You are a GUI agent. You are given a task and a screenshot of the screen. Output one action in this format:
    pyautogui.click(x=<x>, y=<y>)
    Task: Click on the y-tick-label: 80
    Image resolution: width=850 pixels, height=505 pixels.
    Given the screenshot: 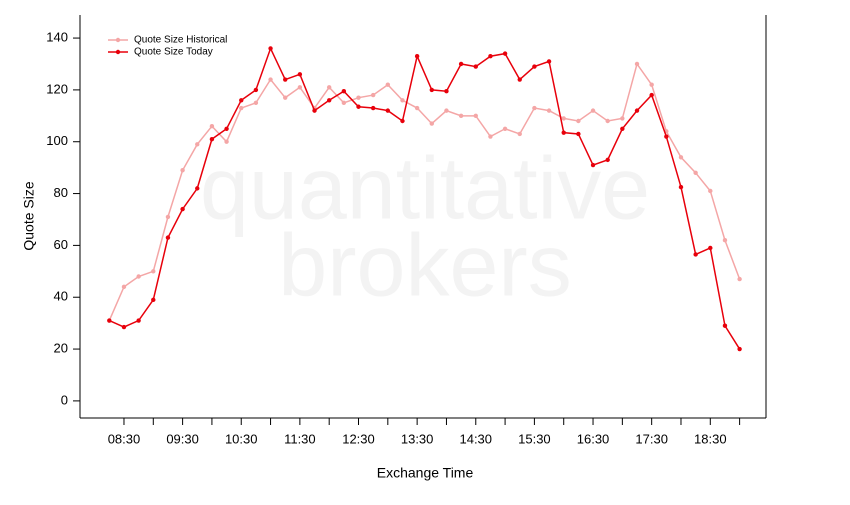 What is the action you would take?
    pyautogui.click(x=61, y=192)
    